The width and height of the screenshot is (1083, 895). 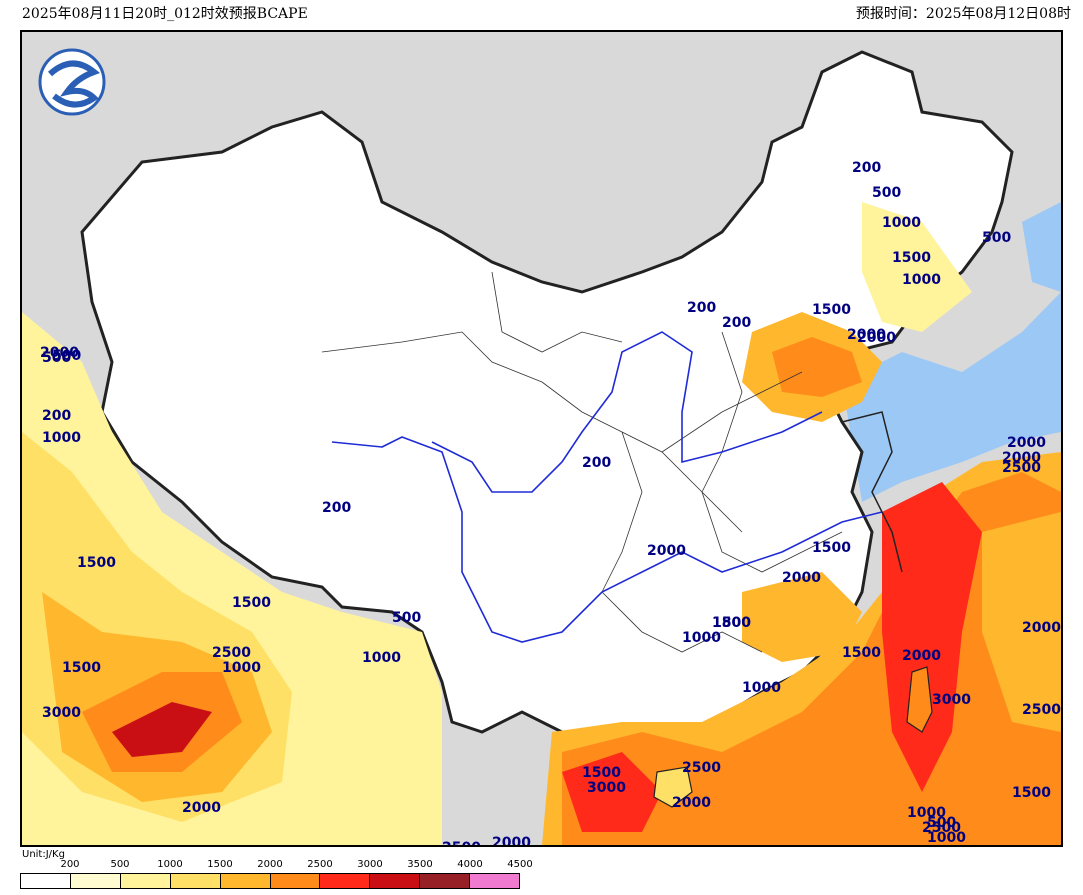 I want to click on legend-unit: Unit:J/Kg, so click(x=43, y=854).